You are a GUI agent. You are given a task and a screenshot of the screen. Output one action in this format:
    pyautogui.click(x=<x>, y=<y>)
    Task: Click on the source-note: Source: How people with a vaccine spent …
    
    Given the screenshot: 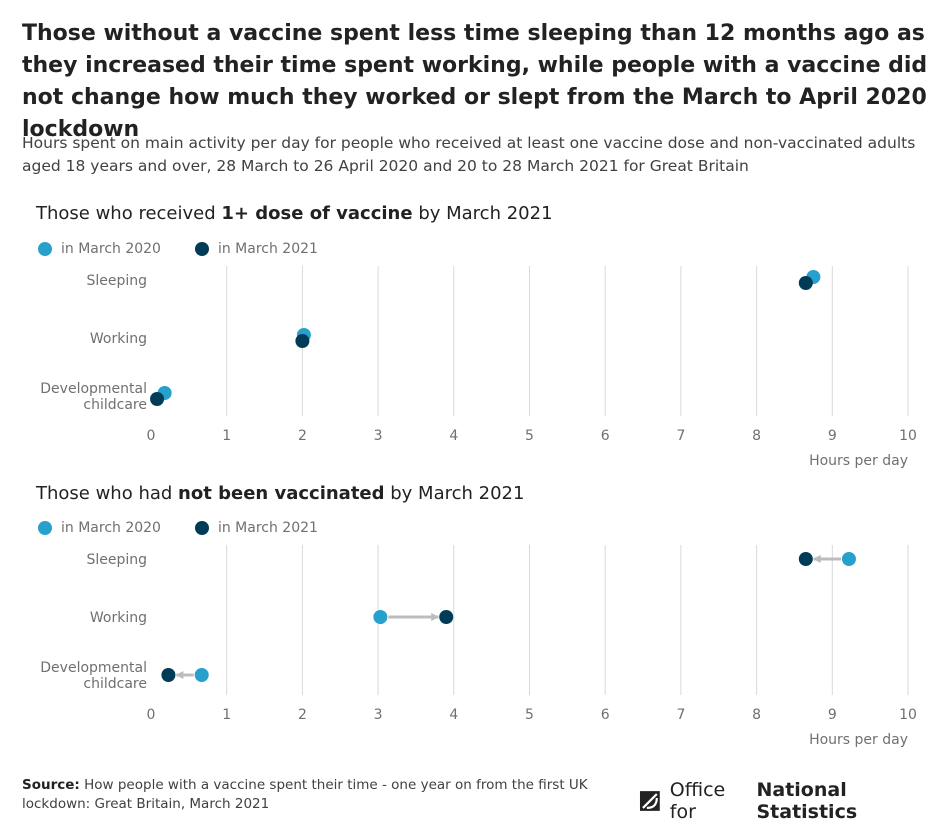 What is the action you would take?
    pyautogui.click(x=305, y=794)
    